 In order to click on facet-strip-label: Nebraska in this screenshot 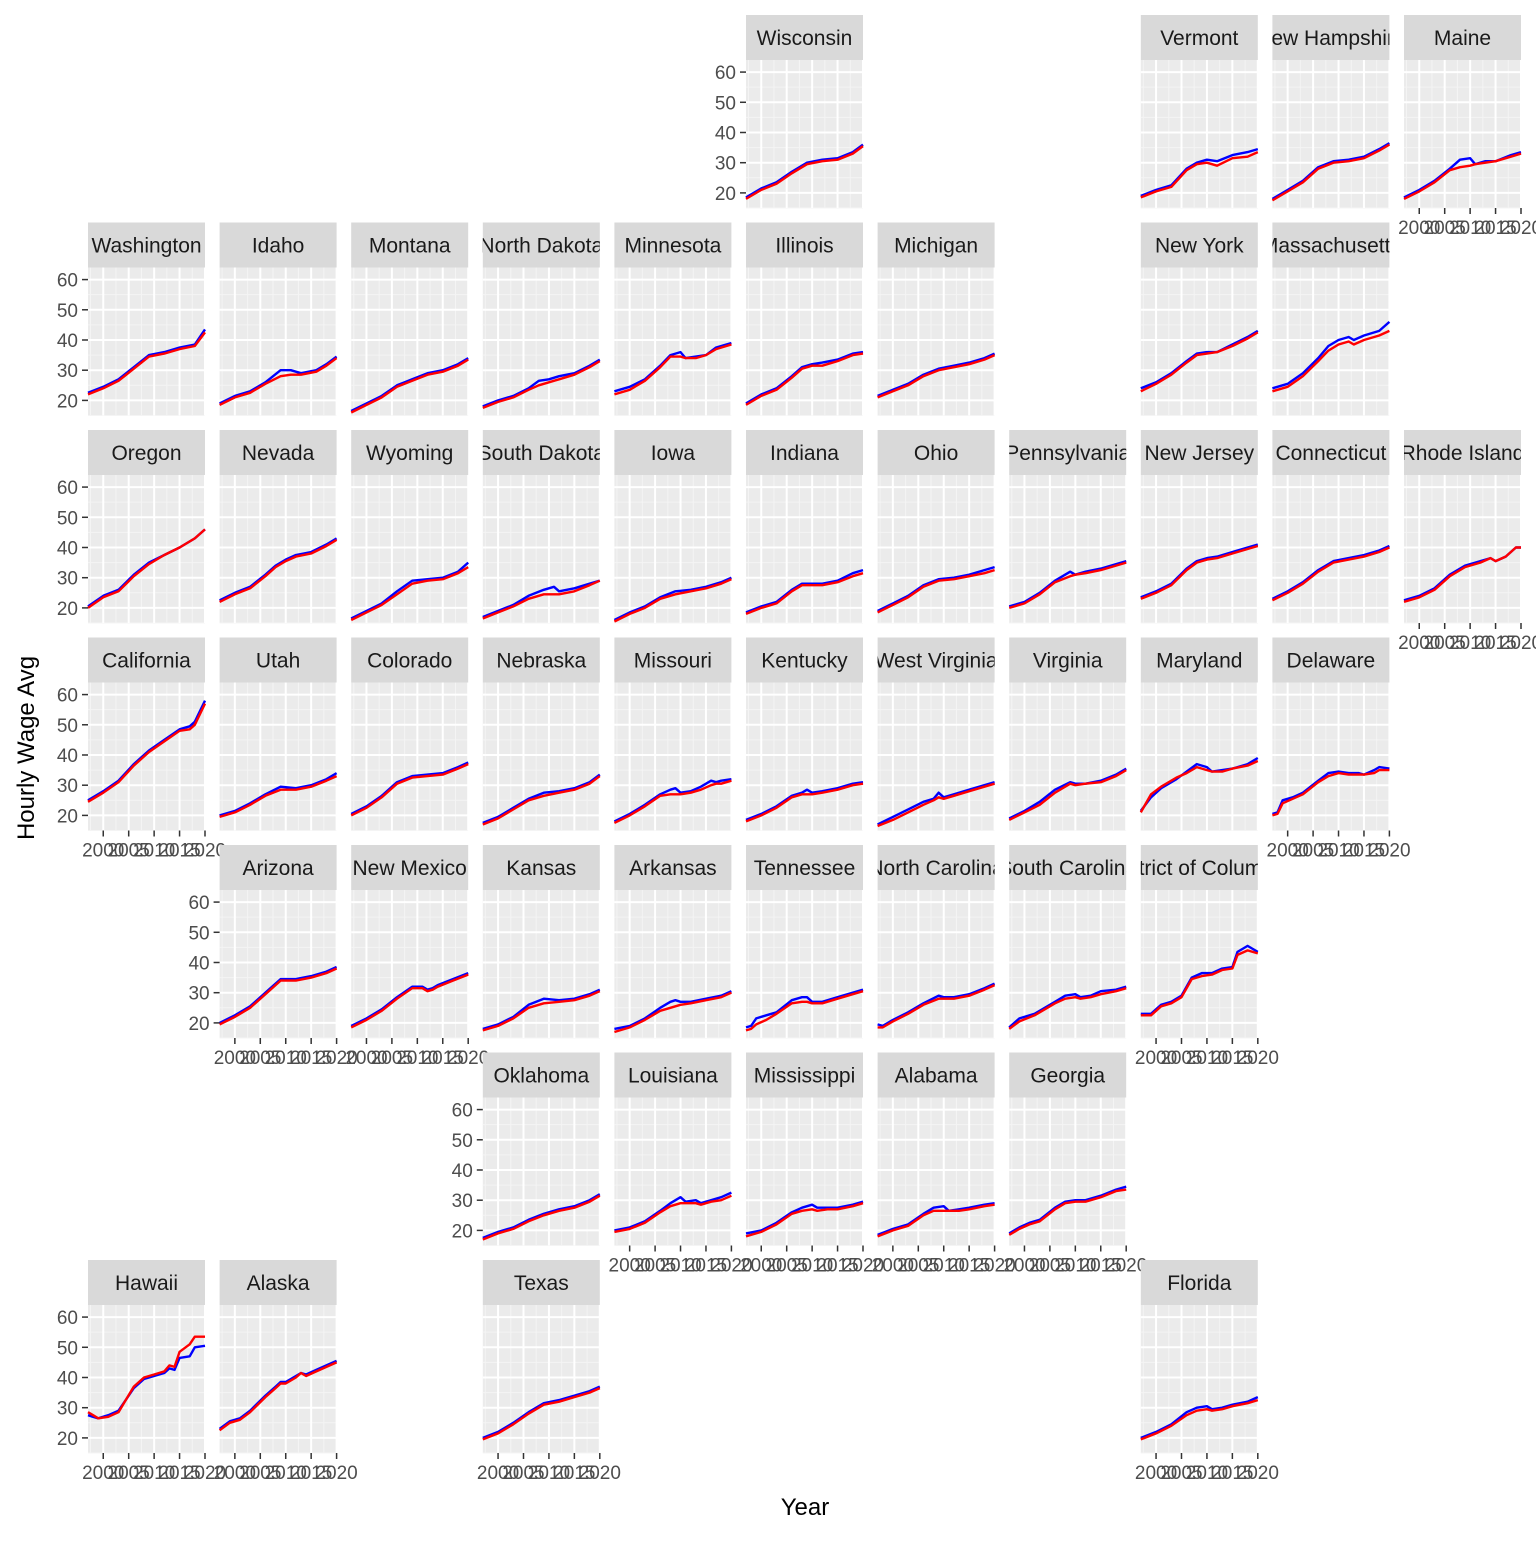, I will do `click(541, 661)`.